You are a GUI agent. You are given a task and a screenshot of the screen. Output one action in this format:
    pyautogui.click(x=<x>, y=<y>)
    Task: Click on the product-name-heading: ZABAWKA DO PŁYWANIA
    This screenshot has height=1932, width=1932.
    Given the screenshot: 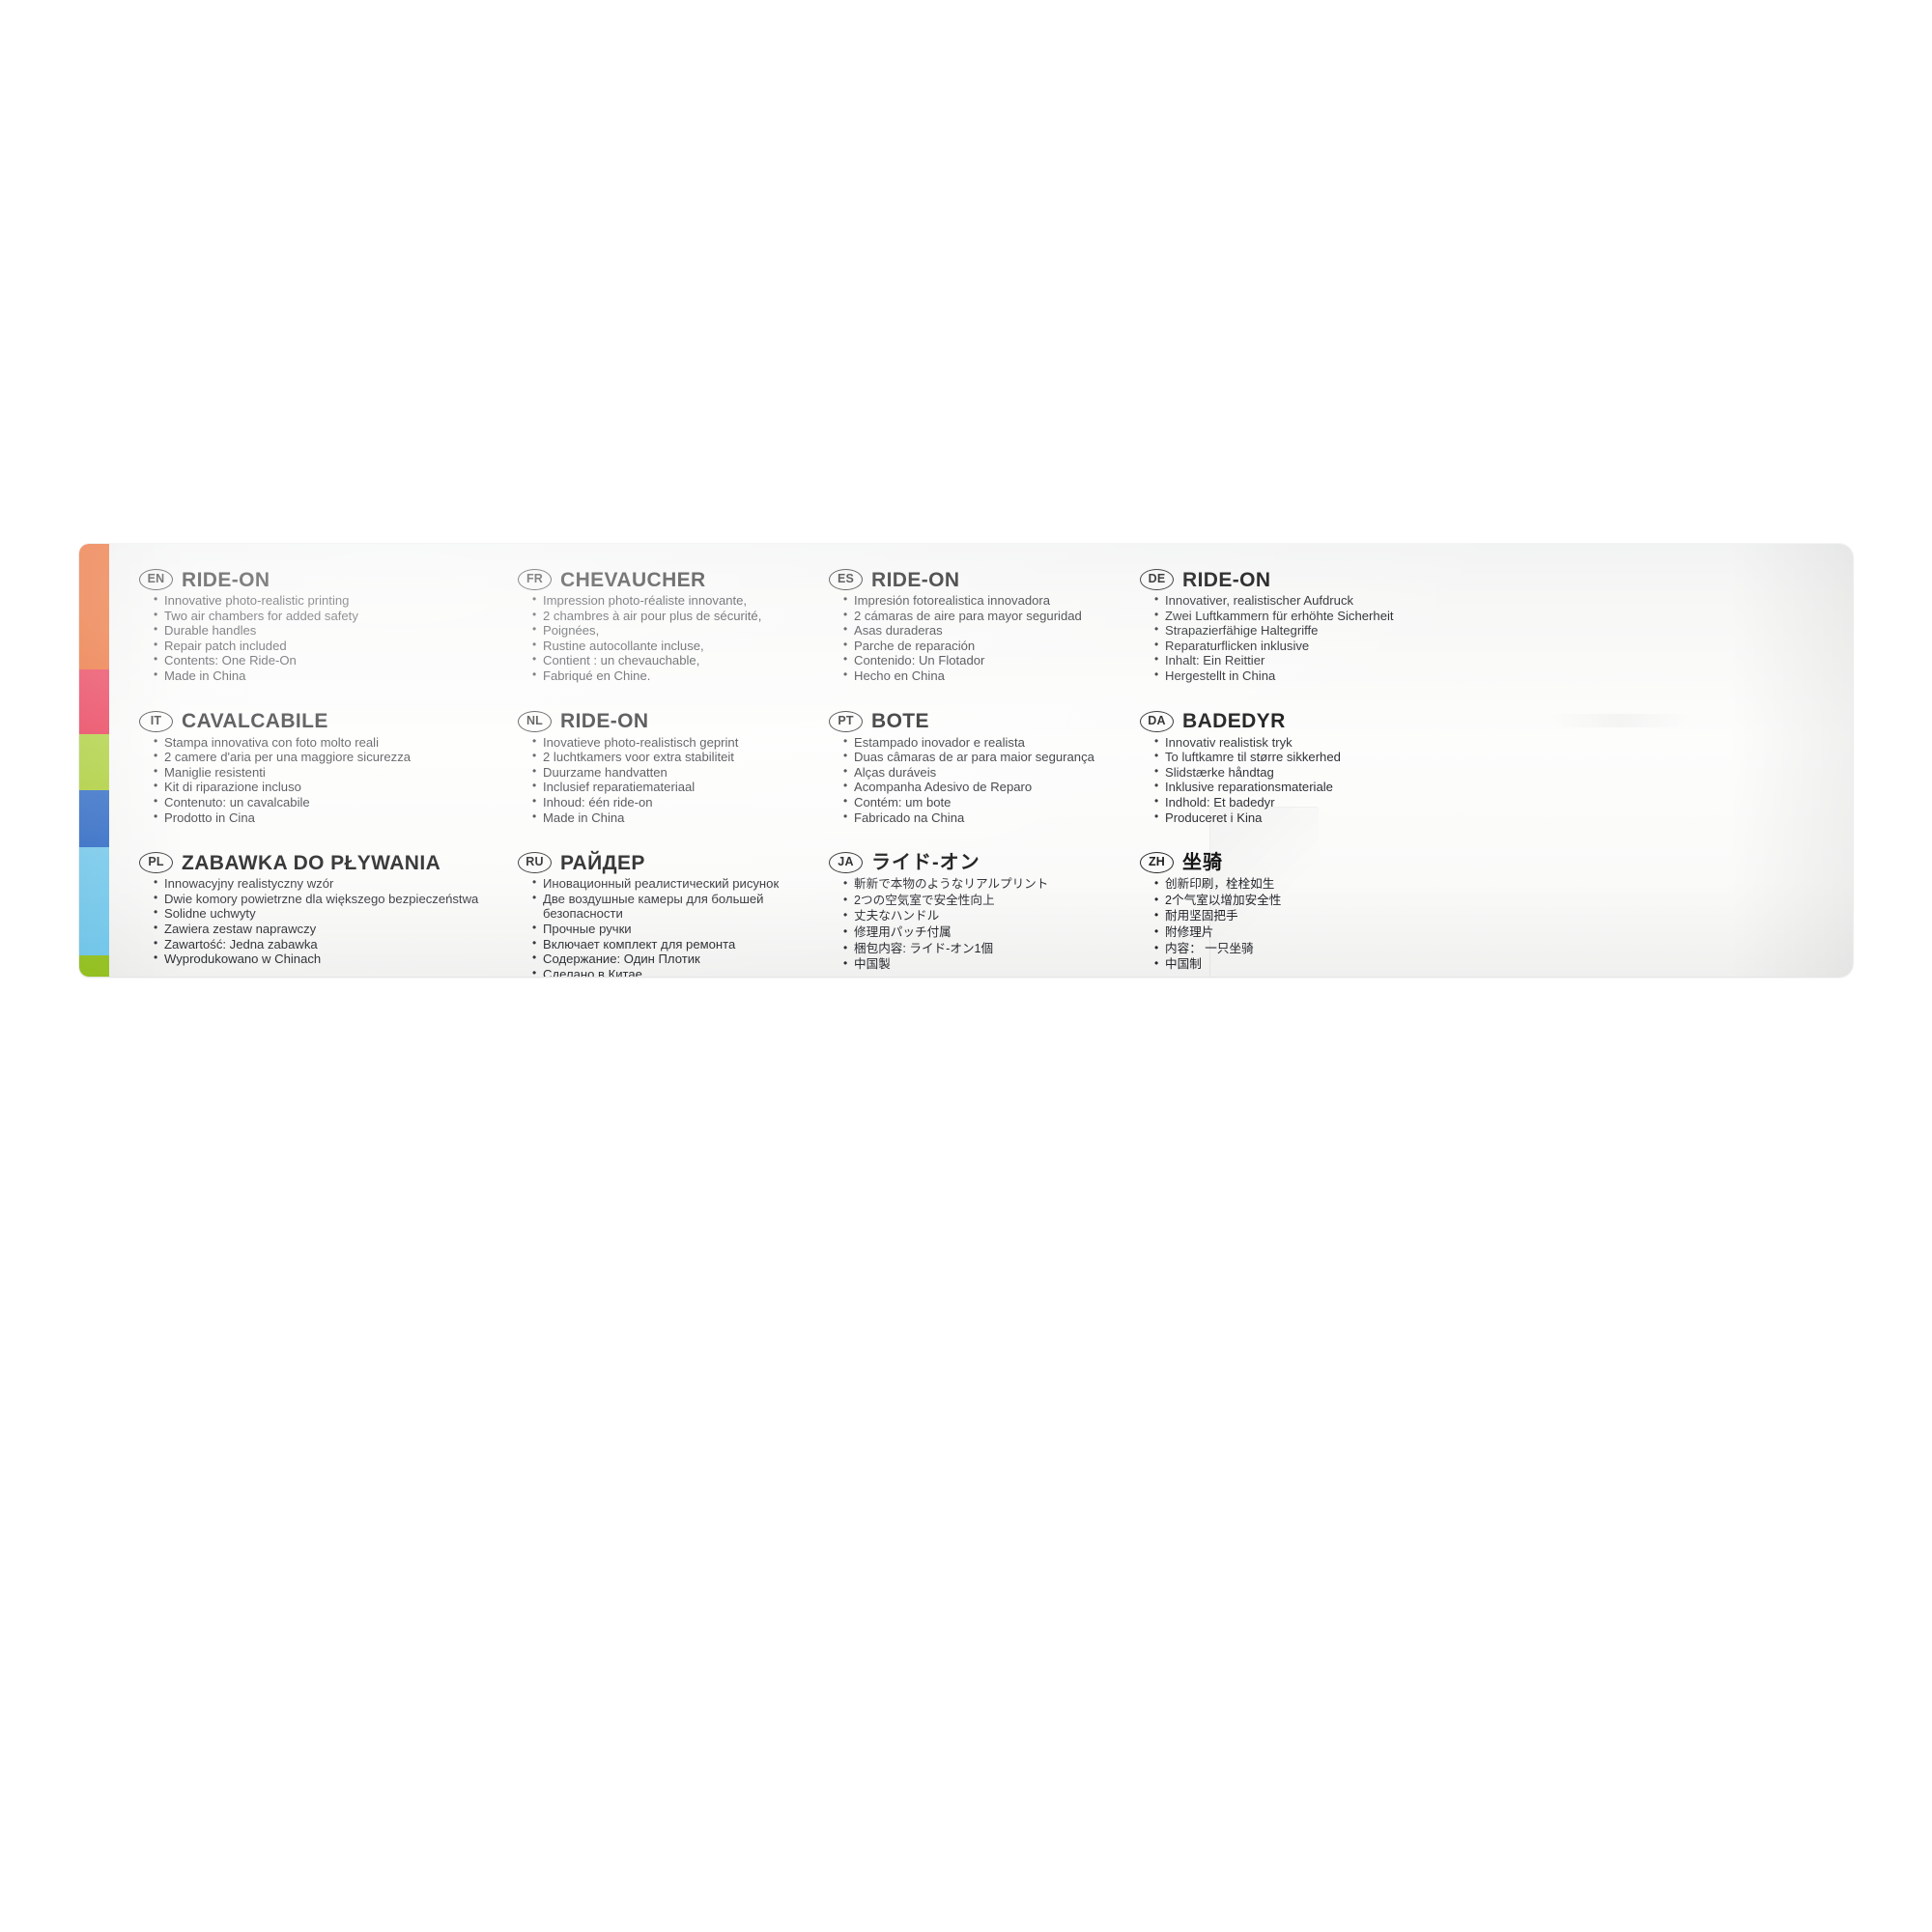 What is the action you would take?
    pyautogui.click(x=311, y=862)
    